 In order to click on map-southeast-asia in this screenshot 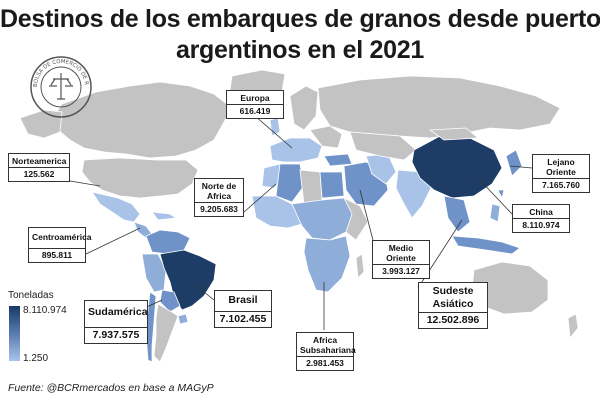, I will do `click(457, 214)`.